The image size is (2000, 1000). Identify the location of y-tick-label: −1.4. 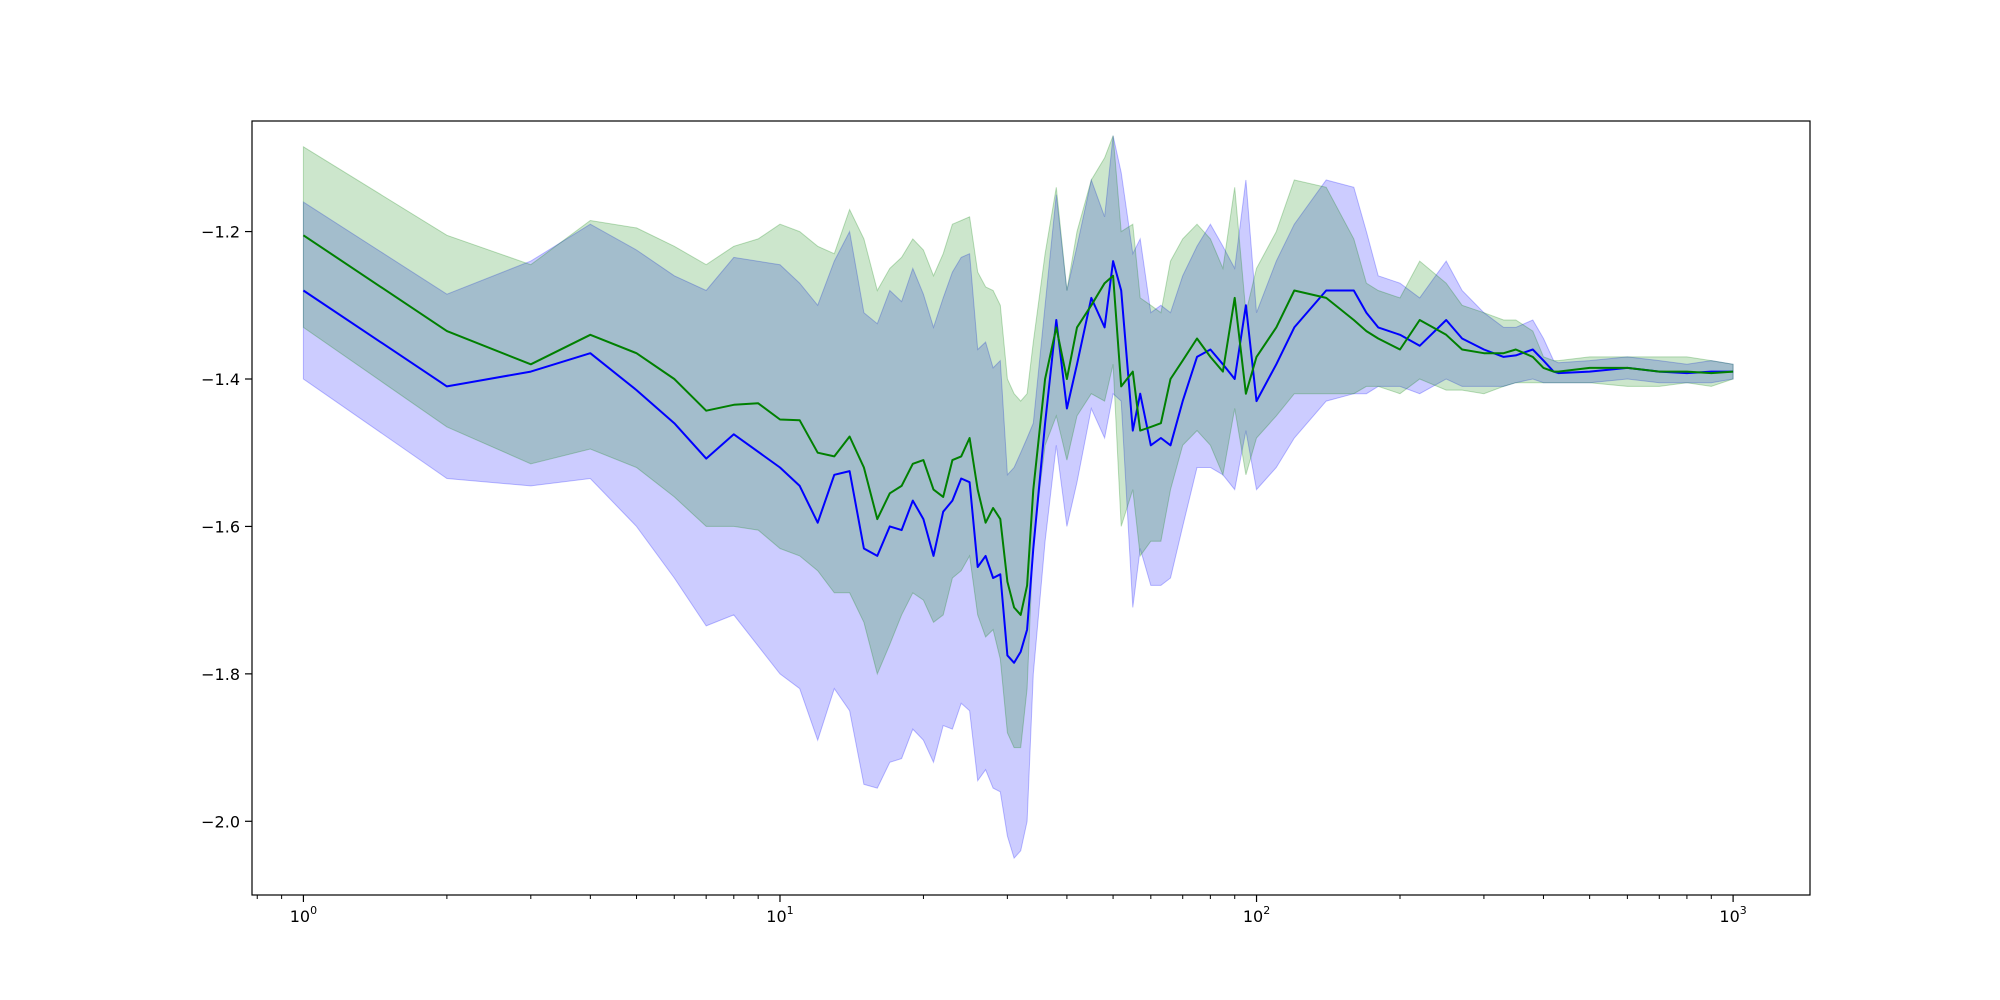
(220, 379).